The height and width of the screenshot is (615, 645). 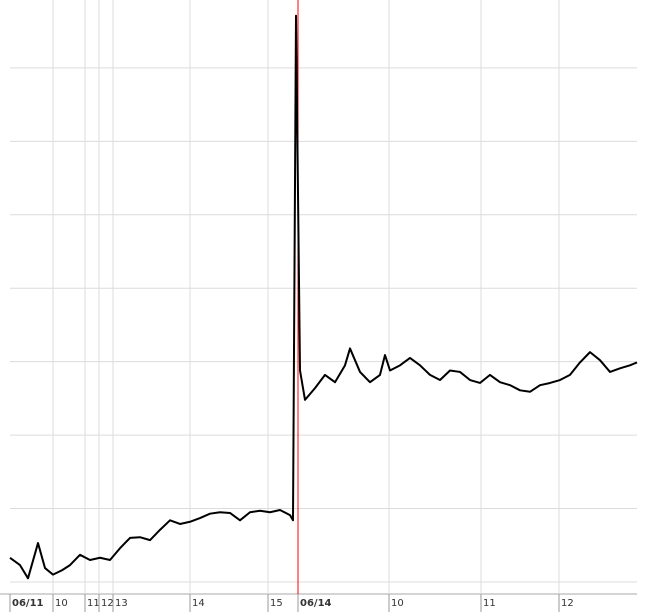 I want to click on x-tick-label: 13, so click(x=121, y=603).